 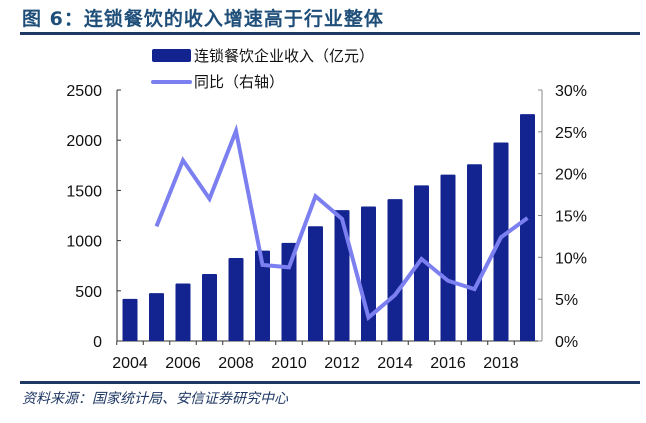 I want to click on right-tick-label: 5%, so click(x=566, y=300).